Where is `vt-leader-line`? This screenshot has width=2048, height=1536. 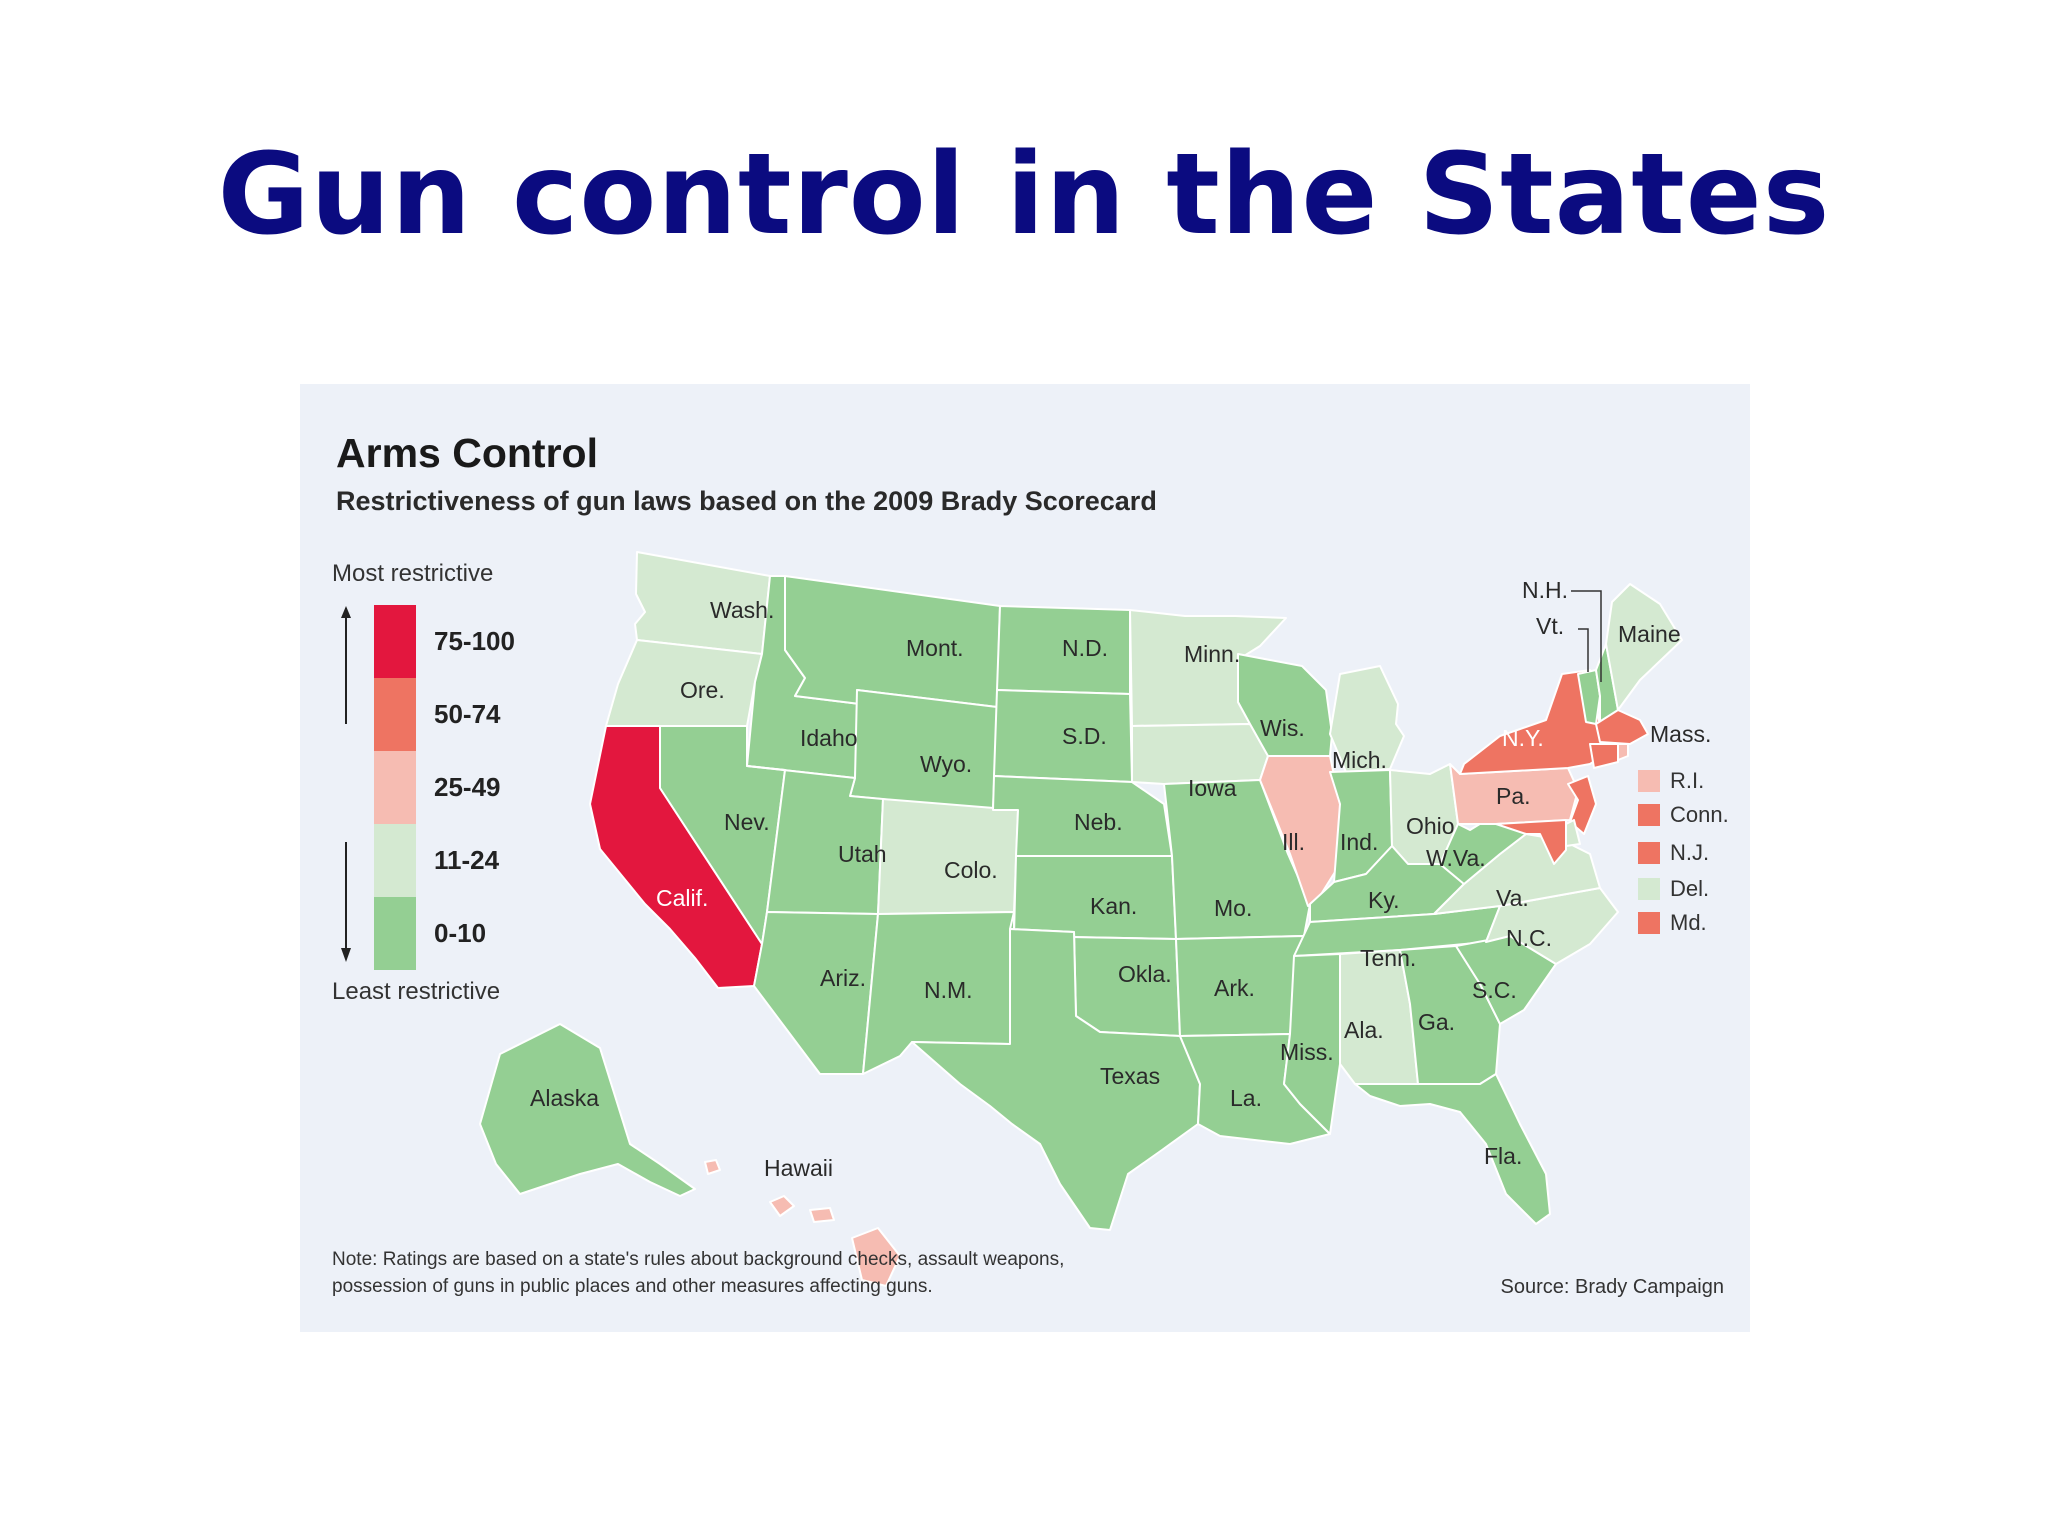
vt-leader-line is located at coordinates (1583, 650).